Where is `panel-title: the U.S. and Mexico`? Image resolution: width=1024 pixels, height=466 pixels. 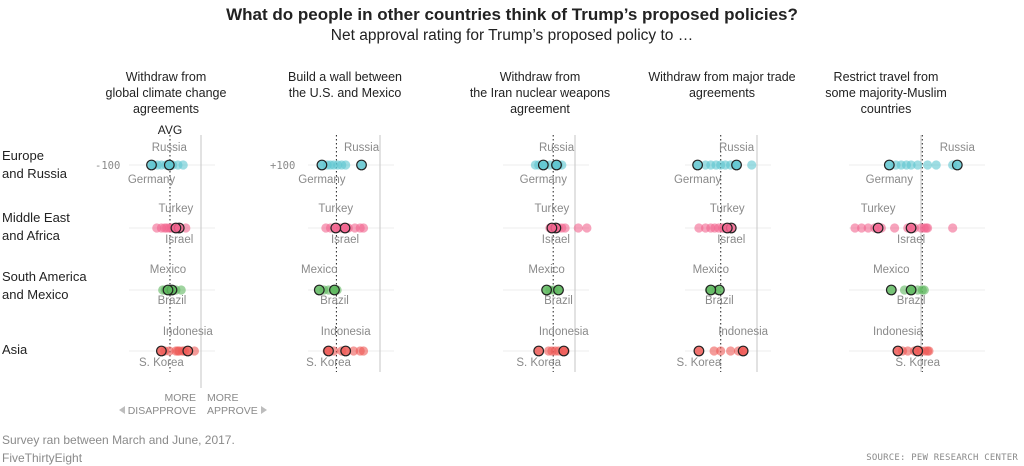 panel-title: the U.S. and Mexico is located at coordinates (345, 93).